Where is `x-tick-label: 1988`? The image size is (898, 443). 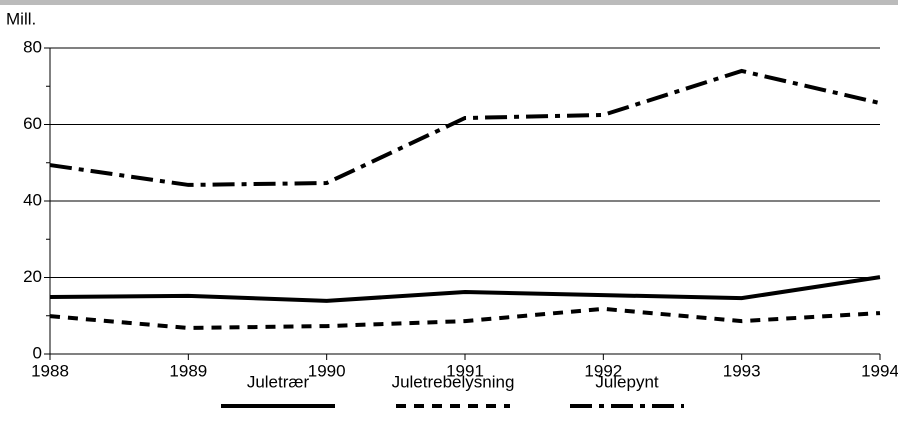
x-tick-label: 1988 is located at coordinates (50, 370).